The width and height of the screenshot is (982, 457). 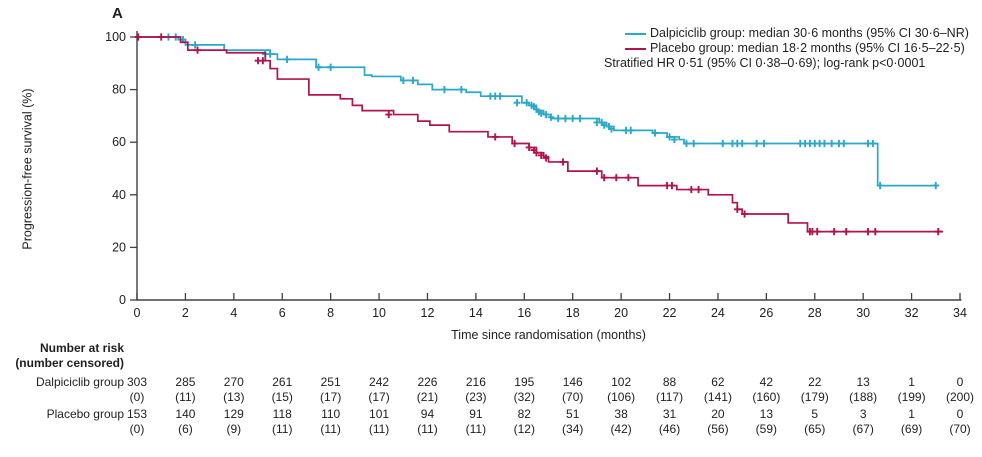 What do you see at coordinates (573, 313) in the screenshot?
I see `x-tick-label: 18` at bounding box center [573, 313].